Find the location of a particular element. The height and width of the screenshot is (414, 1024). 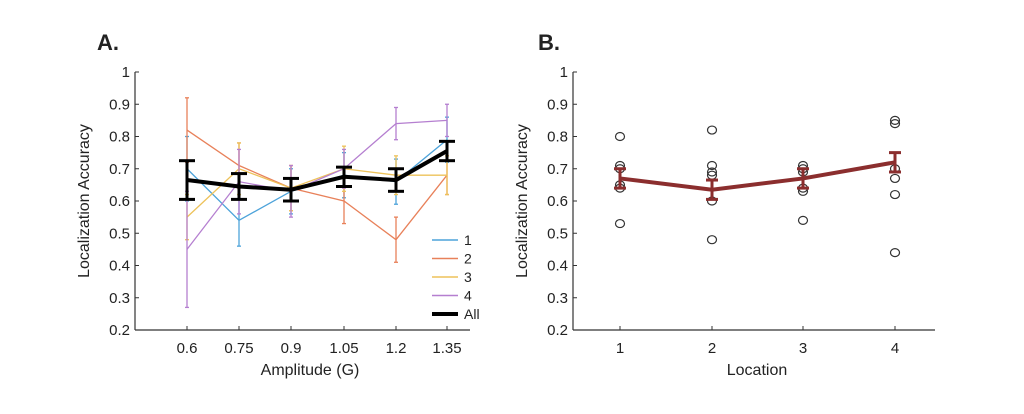

x-tick-label: 0.9 is located at coordinates (291, 348).